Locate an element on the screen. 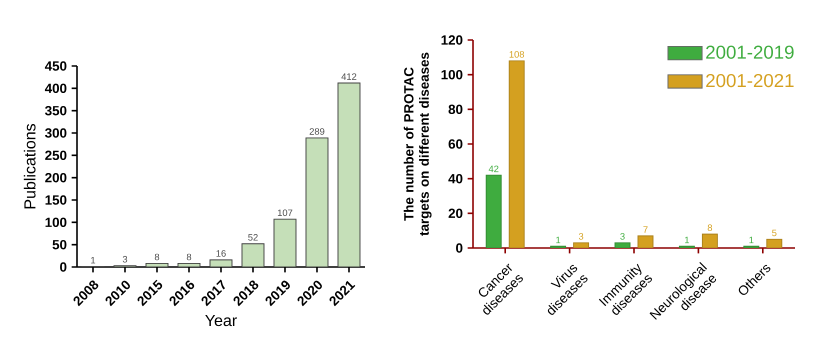 The image size is (821, 350). data-label: 412 is located at coordinates (348, 76).